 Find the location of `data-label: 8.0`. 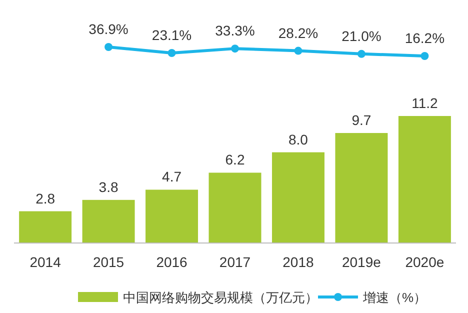

data-label: 8.0 is located at coordinates (298, 139).